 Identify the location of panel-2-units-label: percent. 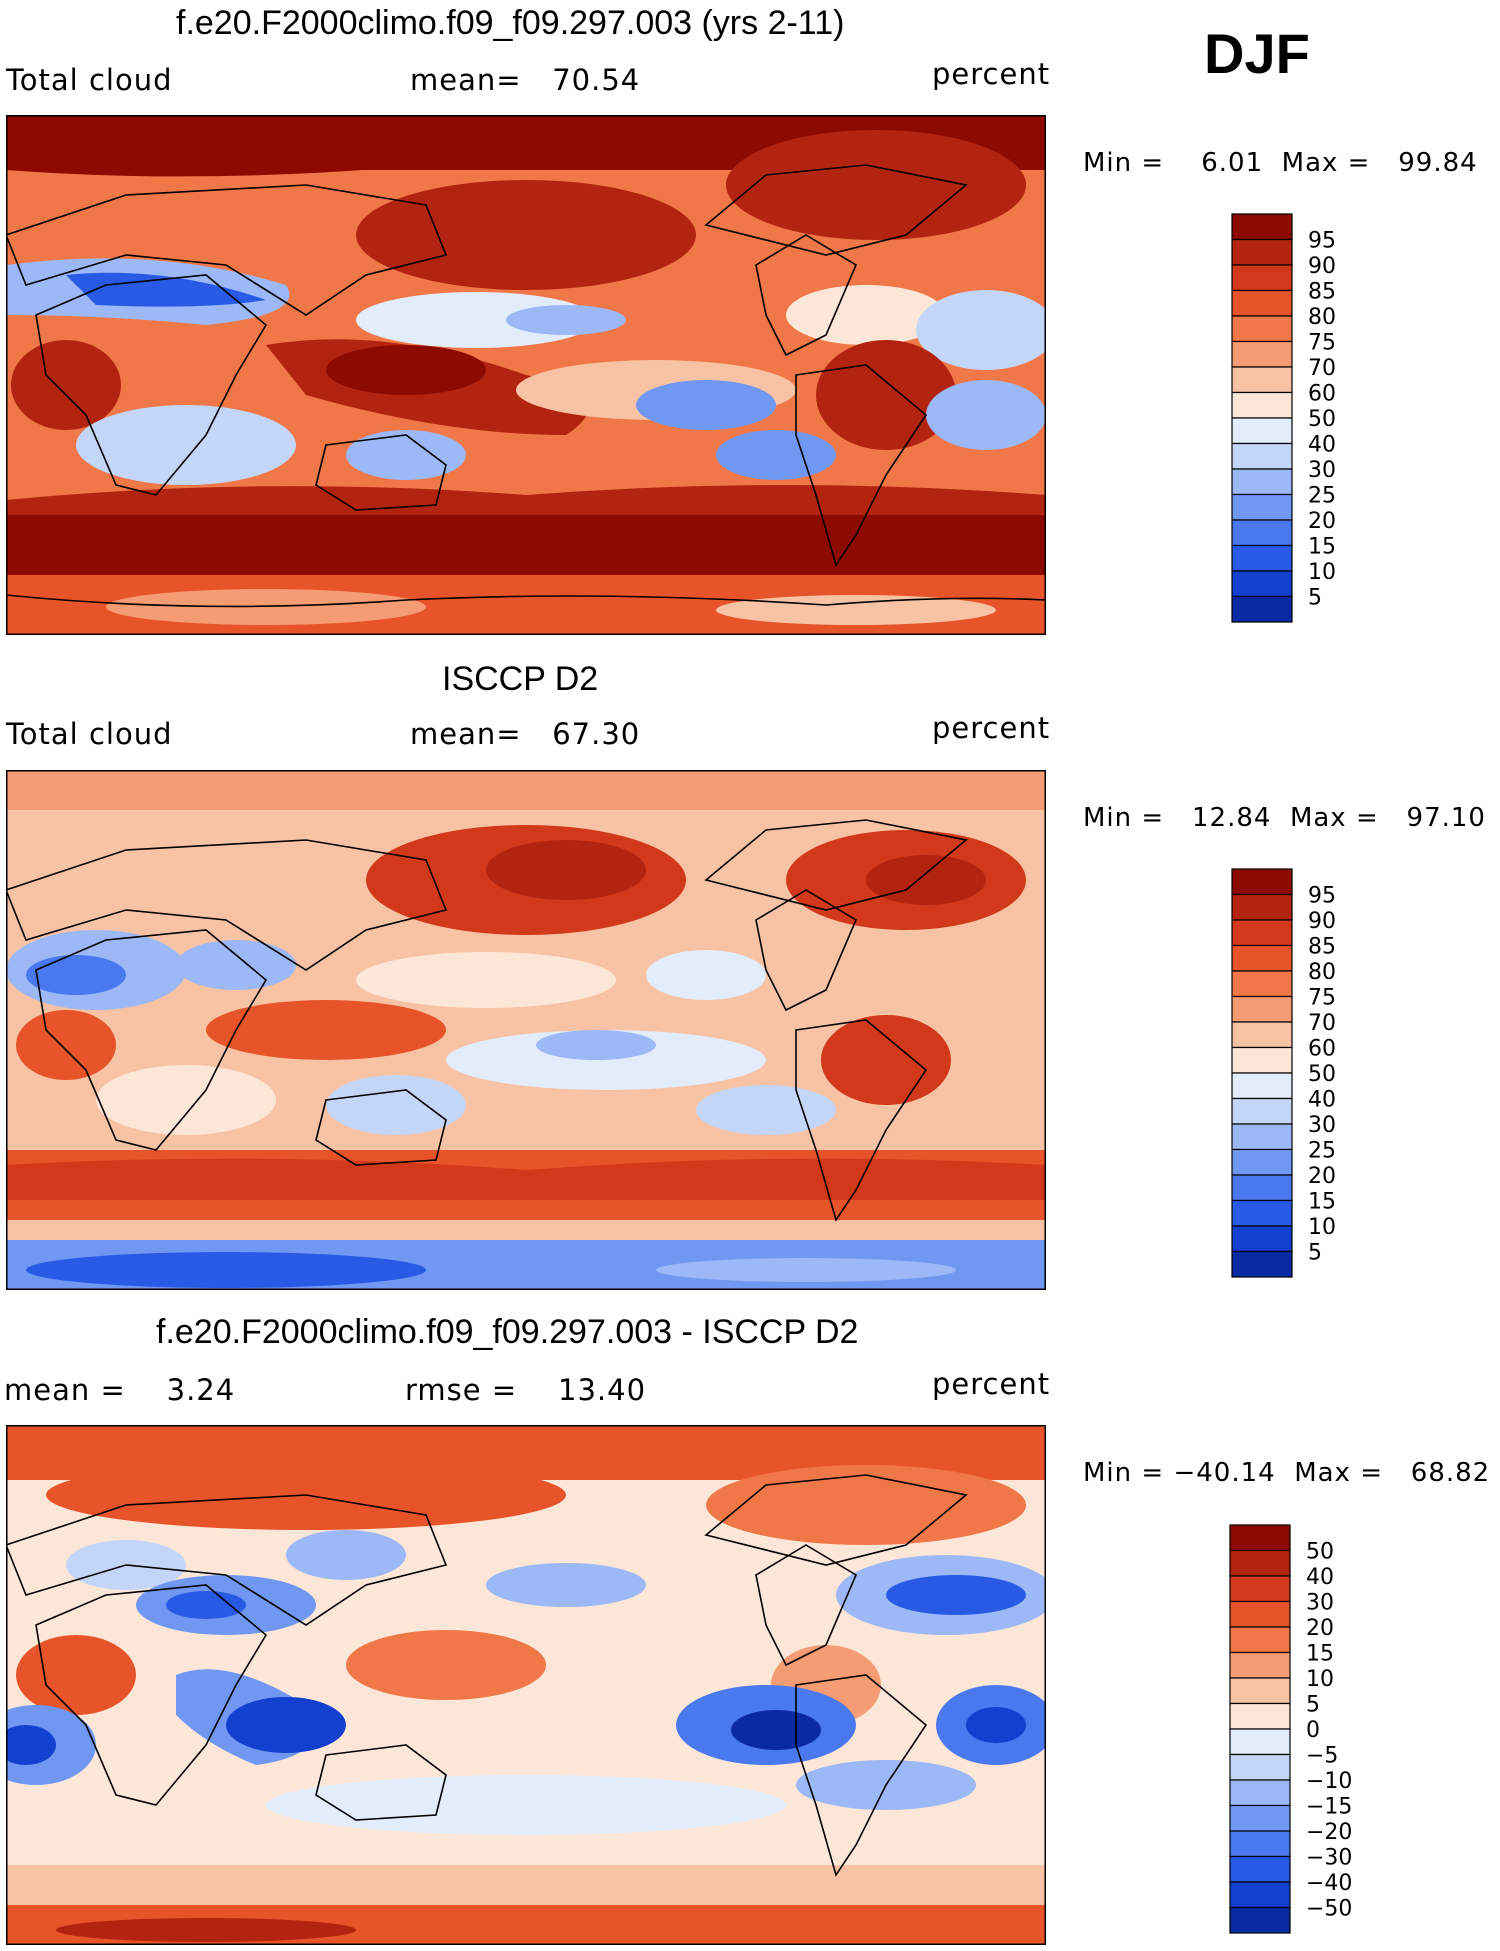
(991, 728).